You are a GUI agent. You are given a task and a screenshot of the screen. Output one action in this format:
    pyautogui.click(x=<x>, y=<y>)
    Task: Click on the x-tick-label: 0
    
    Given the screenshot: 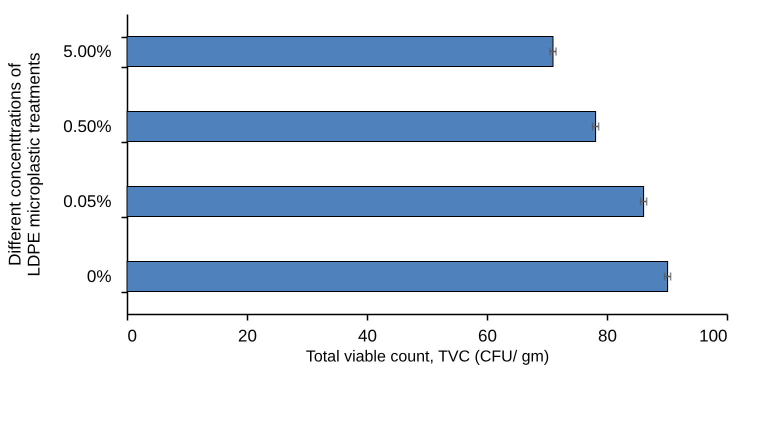 What is the action you would take?
    pyautogui.click(x=132, y=336)
    